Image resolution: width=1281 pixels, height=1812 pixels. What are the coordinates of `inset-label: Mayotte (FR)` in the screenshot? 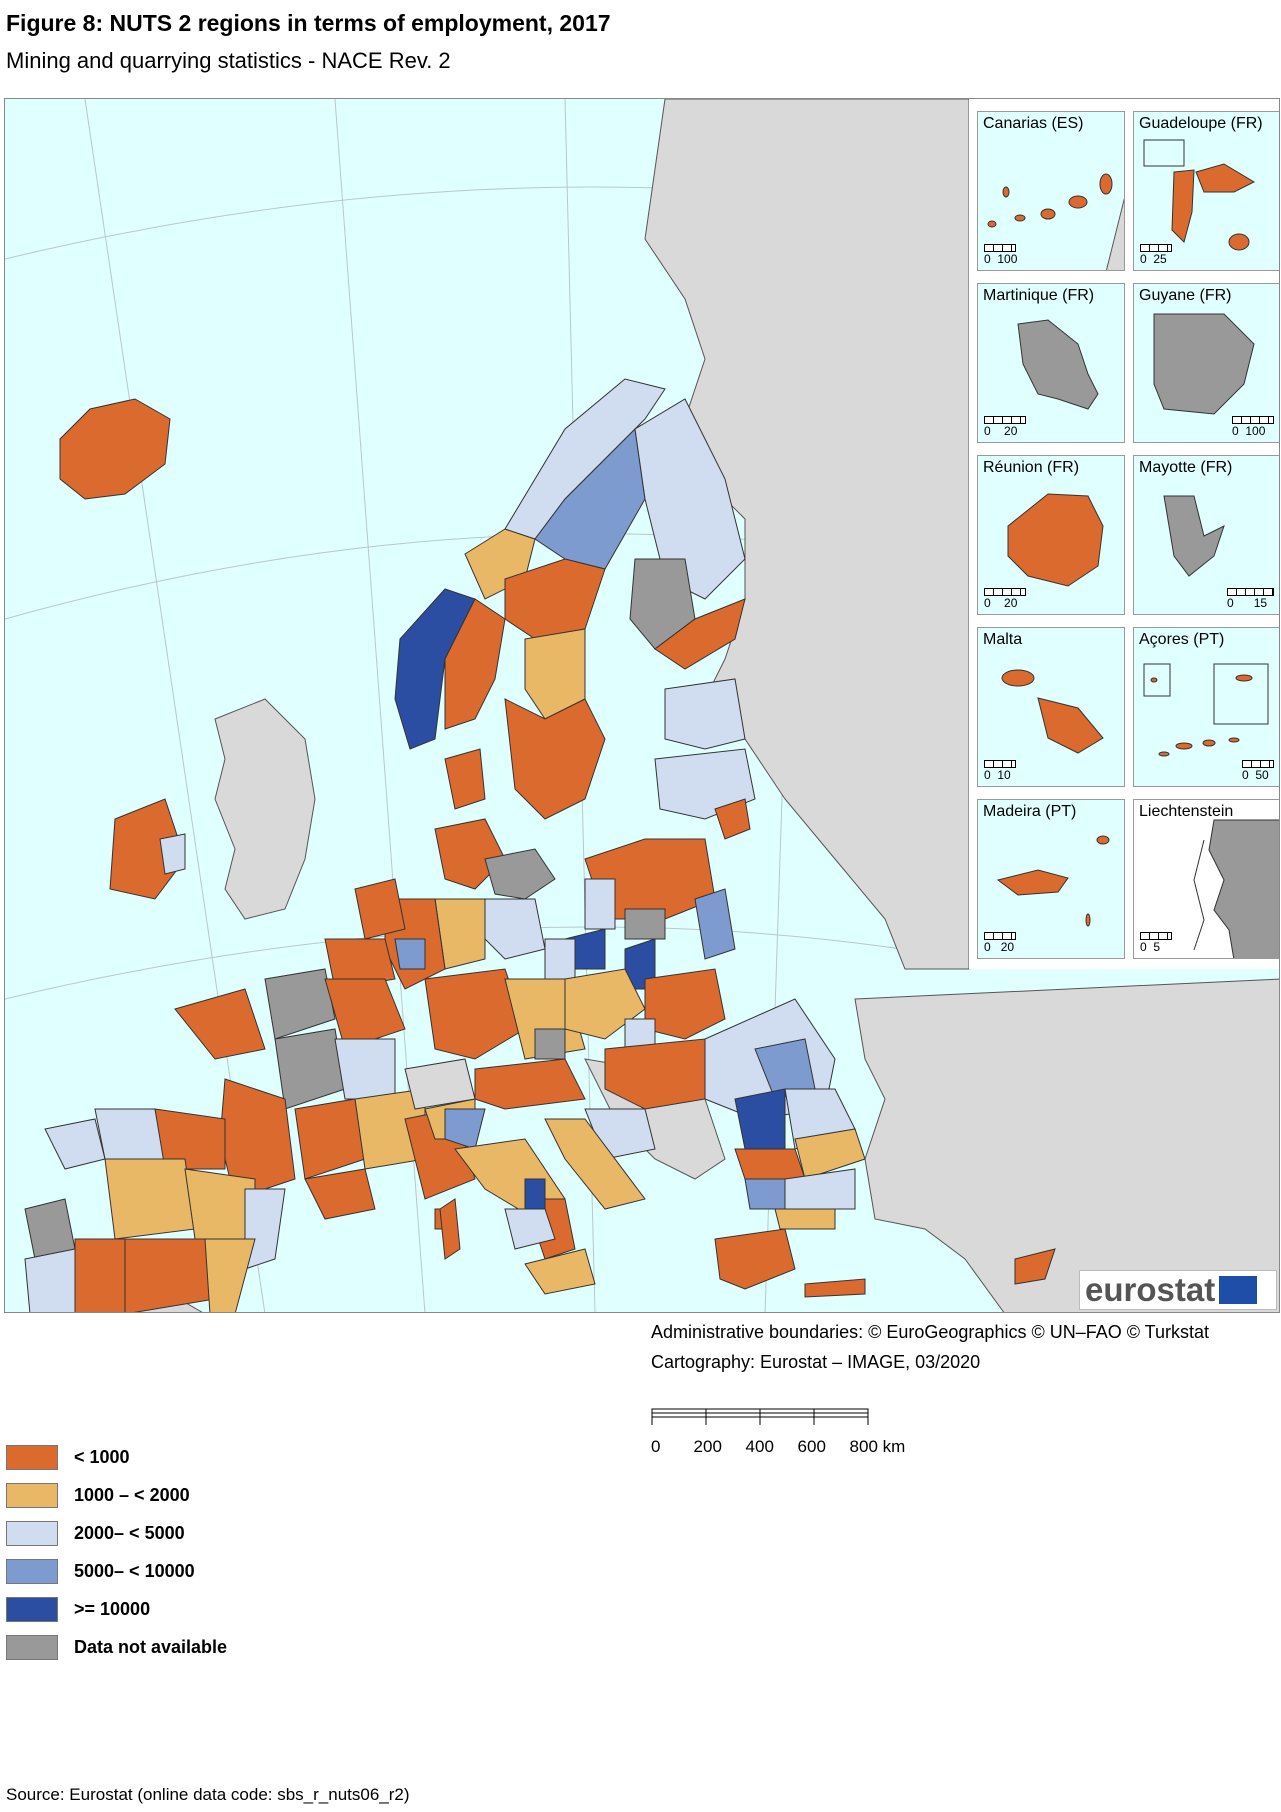 It's located at (1186, 467).